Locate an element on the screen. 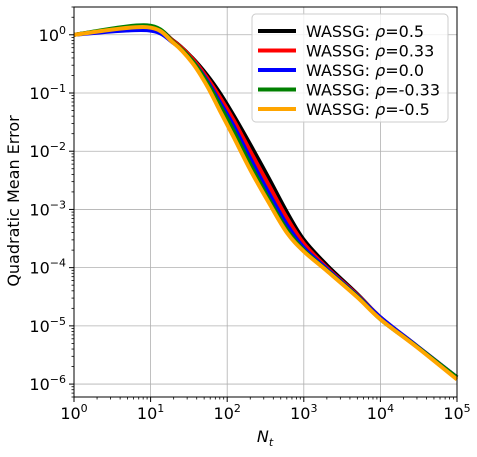 Image resolution: width=477 pixels, height=457 pixels. legend-label-2: WASSG: ρ=0.0 is located at coordinates (365, 70).